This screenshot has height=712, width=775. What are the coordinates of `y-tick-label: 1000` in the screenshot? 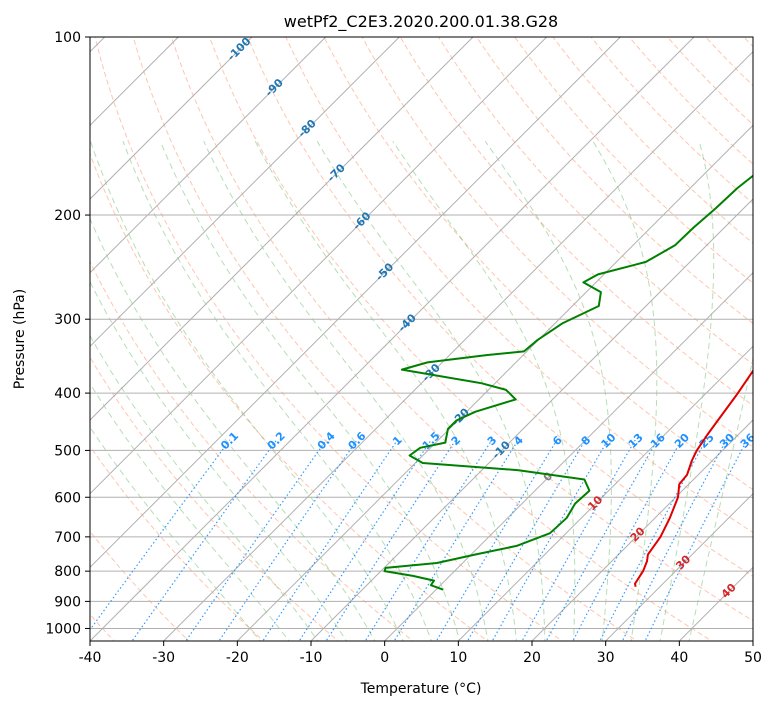 It's located at (63, 629).